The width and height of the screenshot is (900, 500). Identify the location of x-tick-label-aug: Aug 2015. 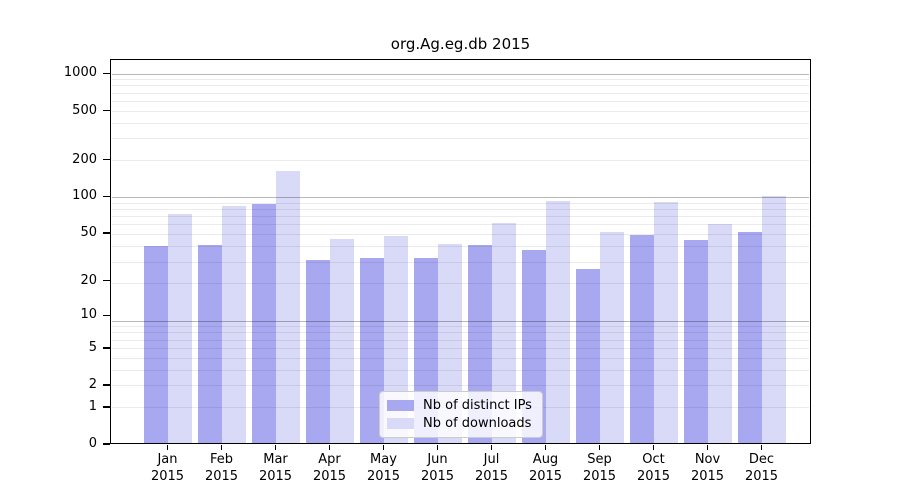
(546, 468).